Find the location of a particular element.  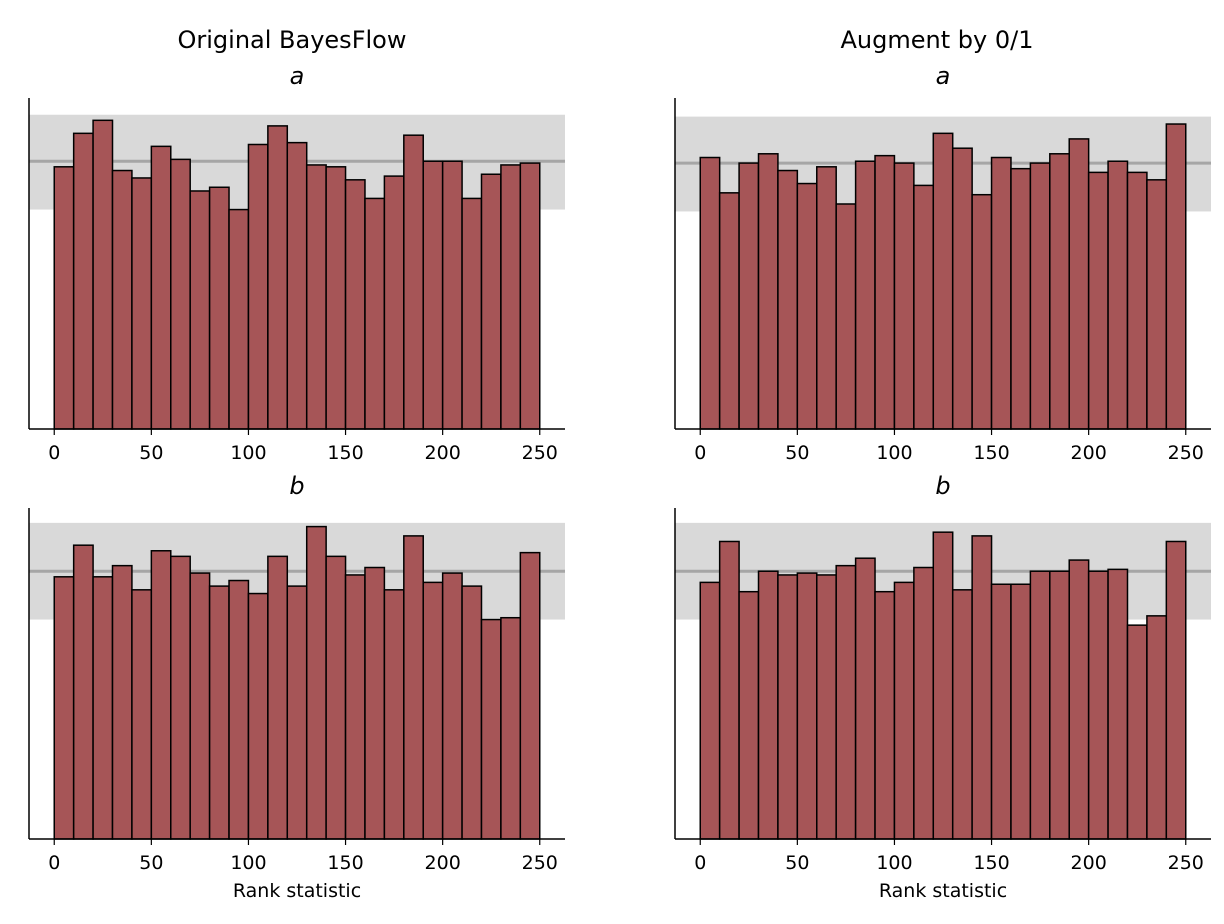

x-tick-label: 50 is located at coordinates (797, 453).